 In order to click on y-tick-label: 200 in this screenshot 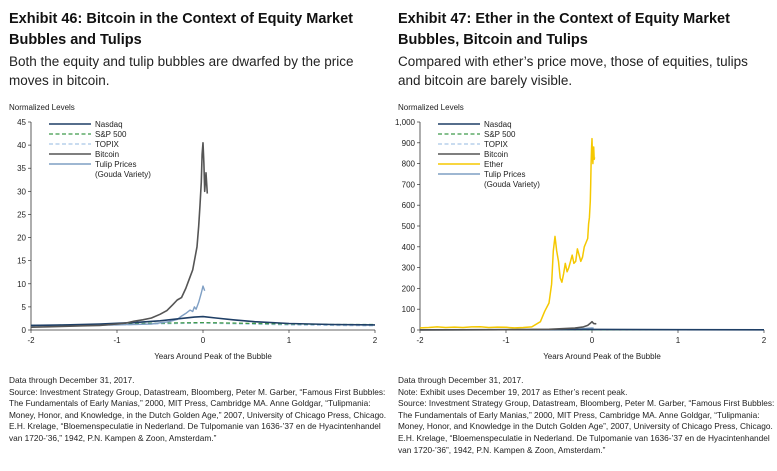, I will do `click(409, 288)`.